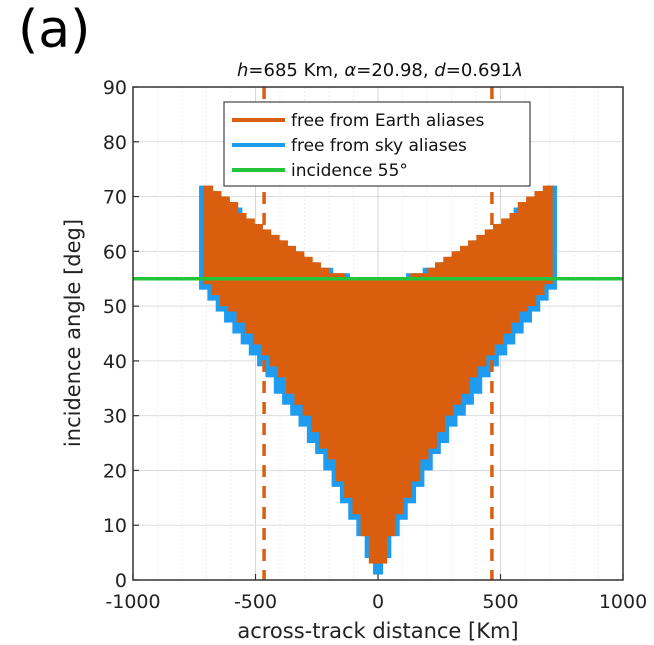 This screenshot has height=645, width=654. I want to click on x-tick-label: 1000, so click(623, 602).